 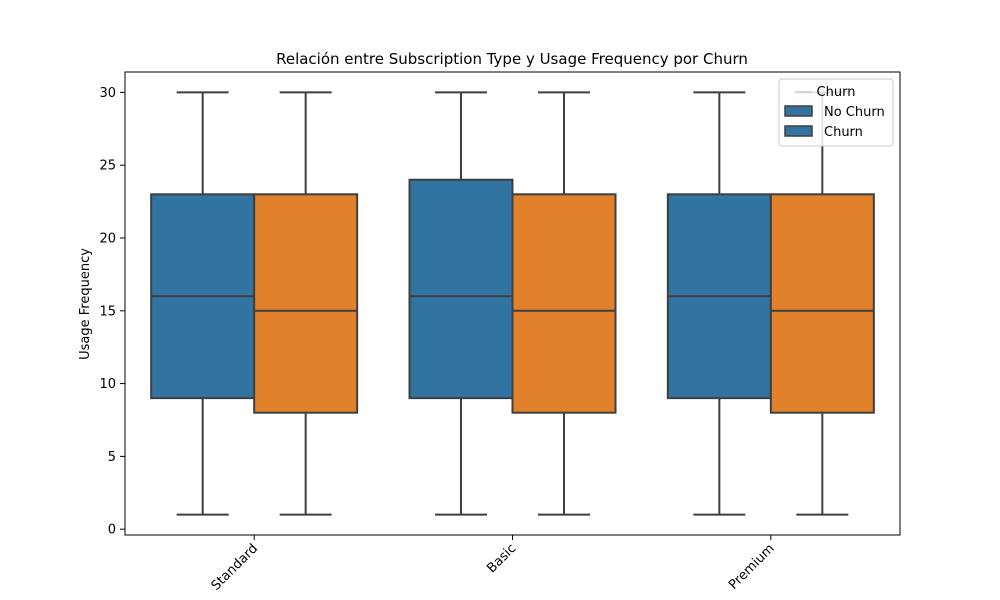 What do you see at coordinates (501, 558) in the screenshot?
I see `x-tick-label: Basic` at bounding box center [501, 558].